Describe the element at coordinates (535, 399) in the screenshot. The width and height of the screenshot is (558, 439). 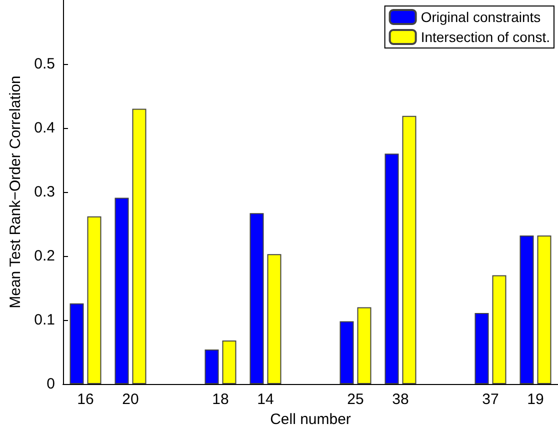
I see `x-tick-label: 19` at that location.